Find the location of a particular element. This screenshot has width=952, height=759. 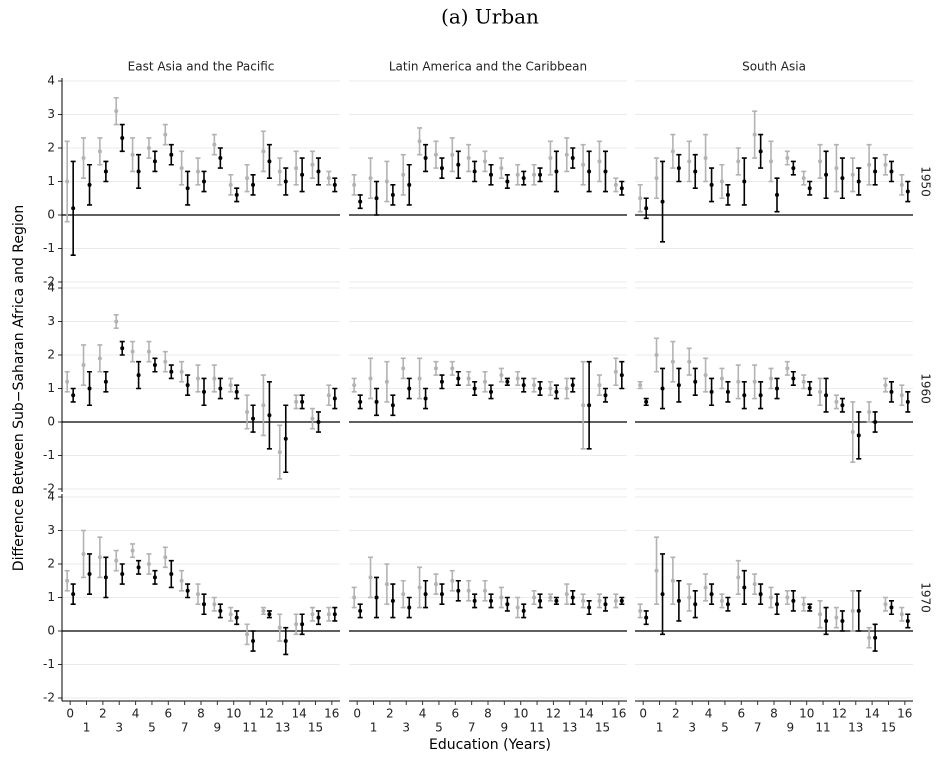

x-tick-label: 6 is located at coordinates (455, 714).